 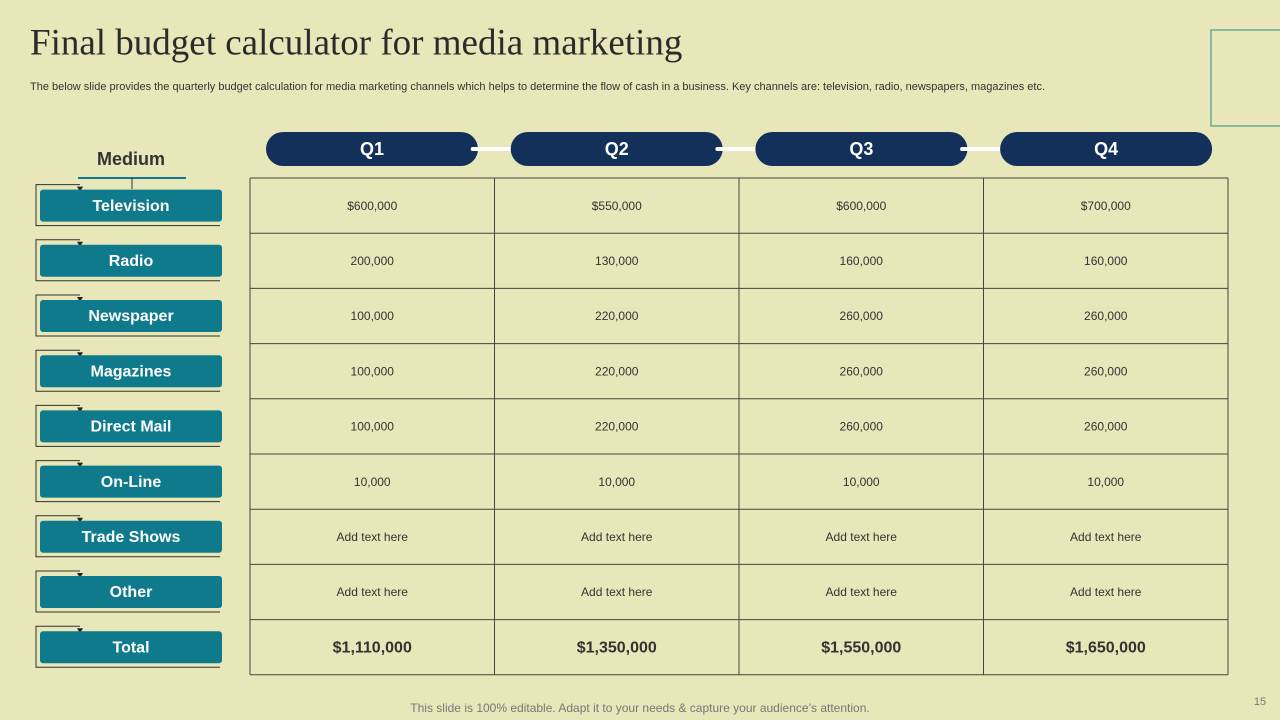 What do you see at coordinates (861, 647) in the screenshot?
I see `table-cell: $1,550,000` at bounding box center [861, 647].